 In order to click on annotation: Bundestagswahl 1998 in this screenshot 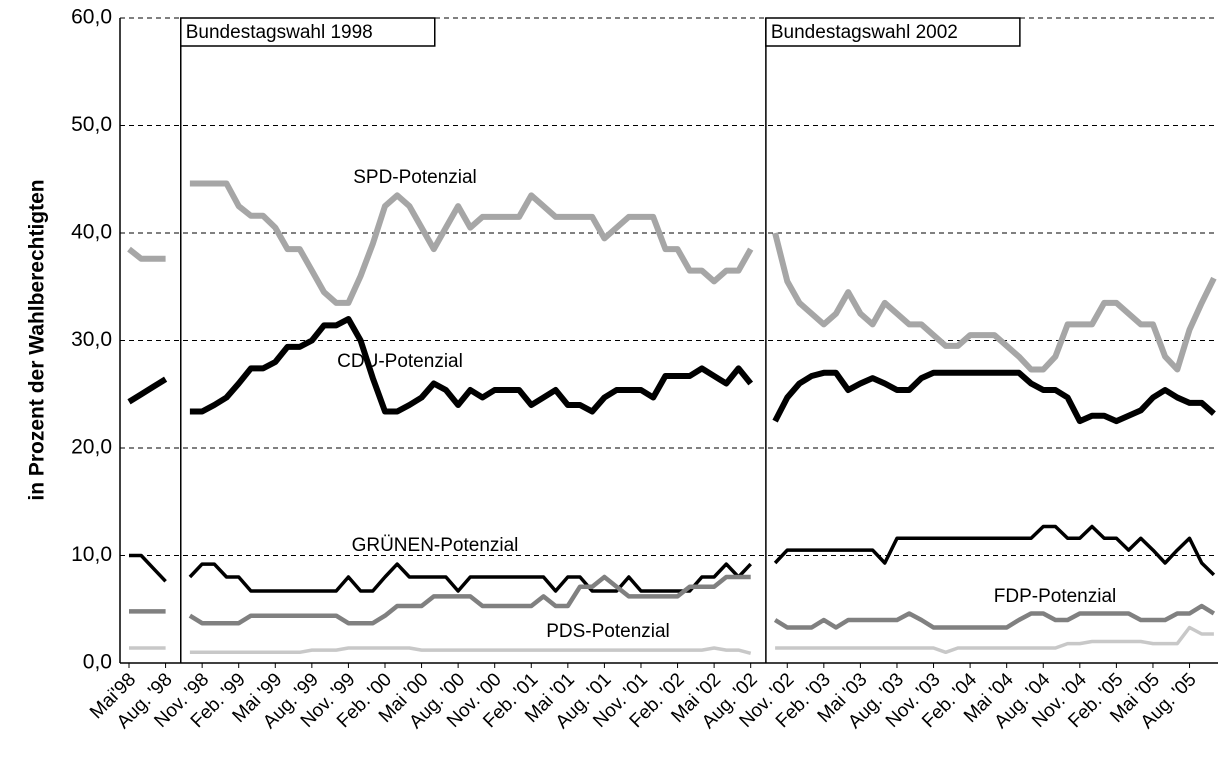, I will do `click(279, 32)`.